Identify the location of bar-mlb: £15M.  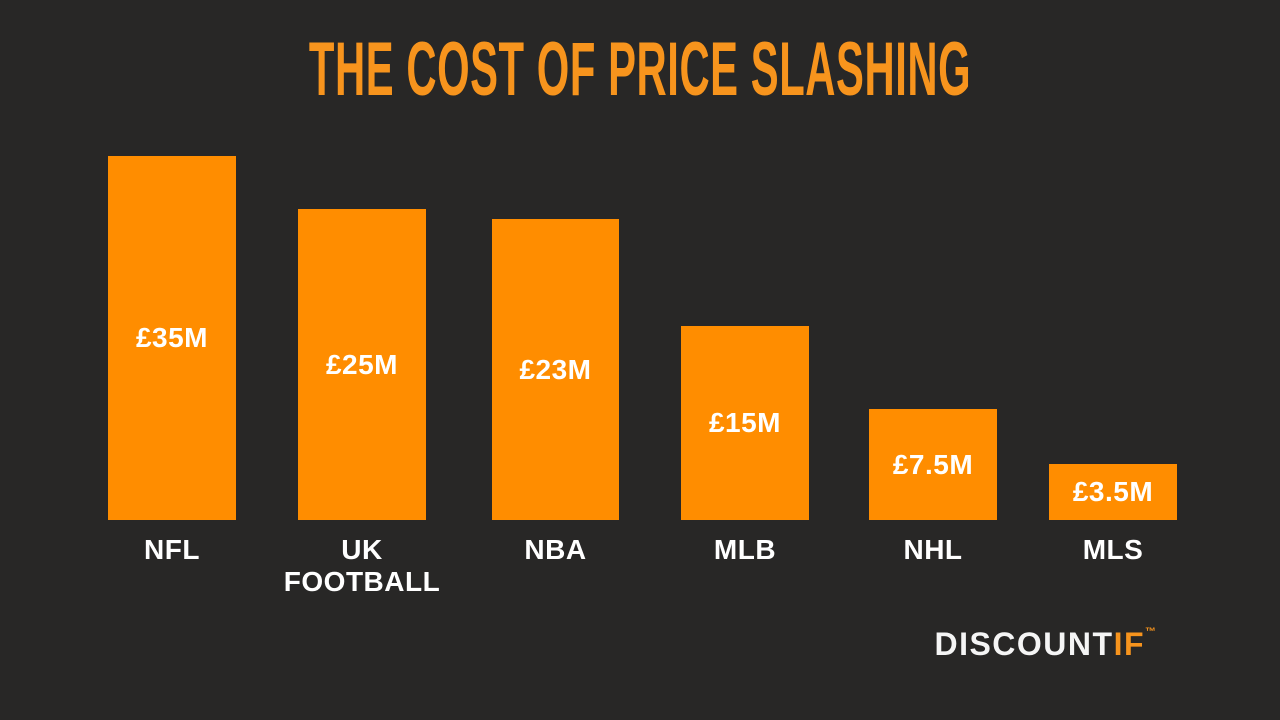
(745, 423).